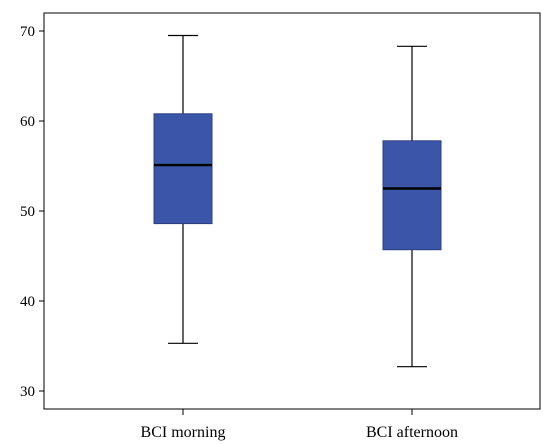  I want to click on y-axis: 30 40 50 60 70, so click(32, 212).